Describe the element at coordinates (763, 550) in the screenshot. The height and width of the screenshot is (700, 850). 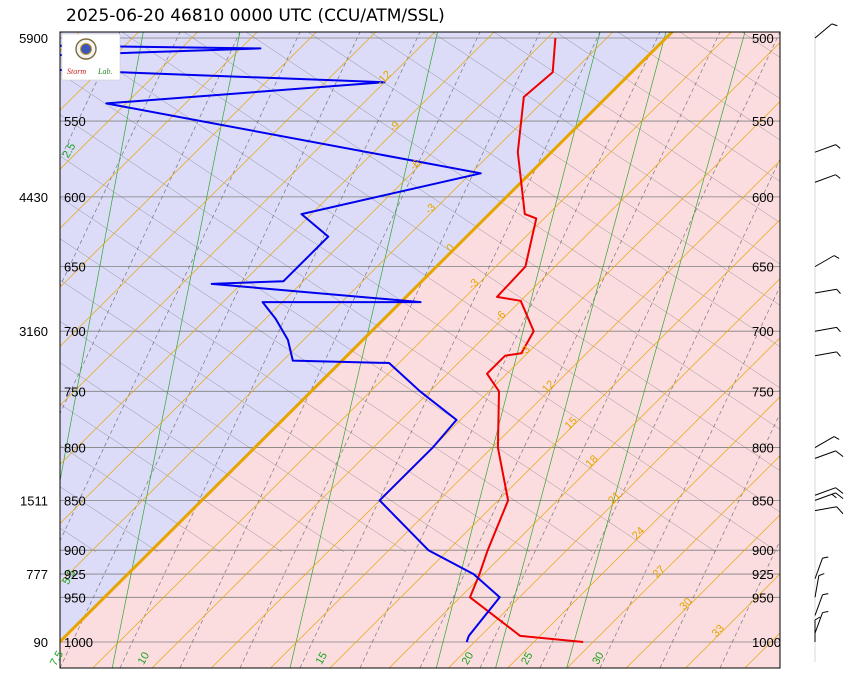
I see `pressure-label-right: 900` at that location.